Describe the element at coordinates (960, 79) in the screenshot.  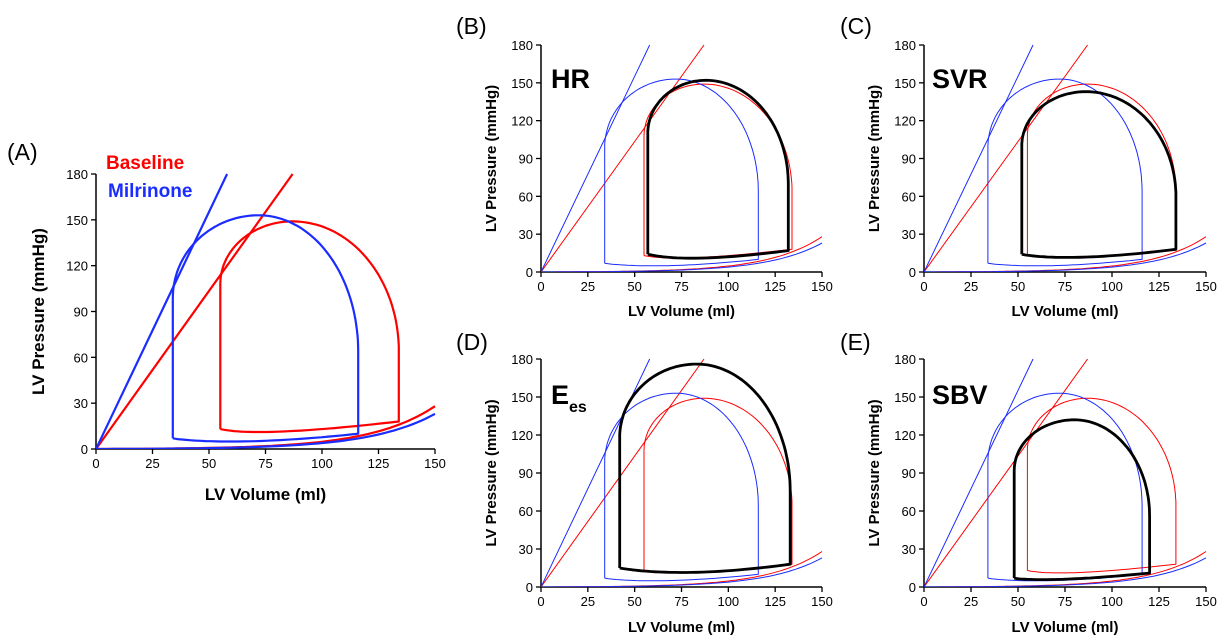
I see `inset-label: SVR` at that location.